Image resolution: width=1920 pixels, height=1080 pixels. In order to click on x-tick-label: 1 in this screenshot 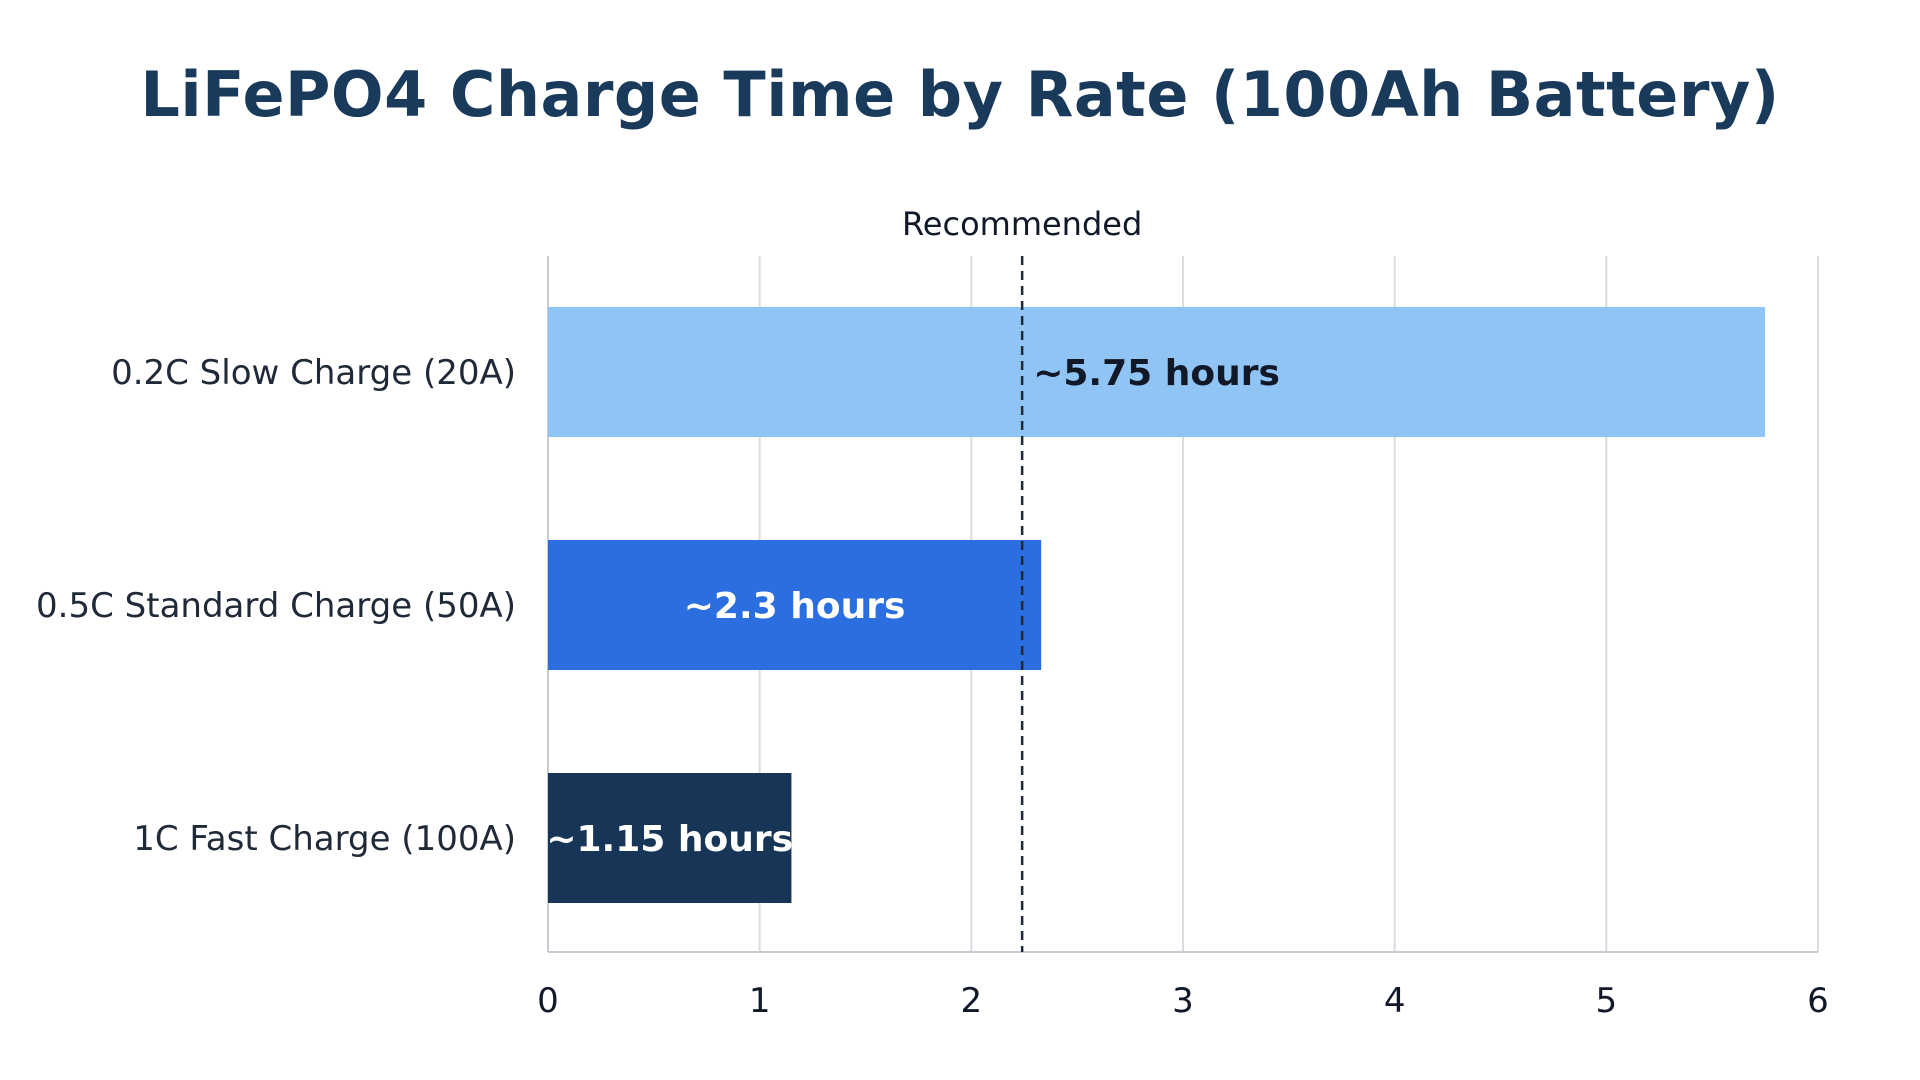, I will do `click(760, 1001)`.